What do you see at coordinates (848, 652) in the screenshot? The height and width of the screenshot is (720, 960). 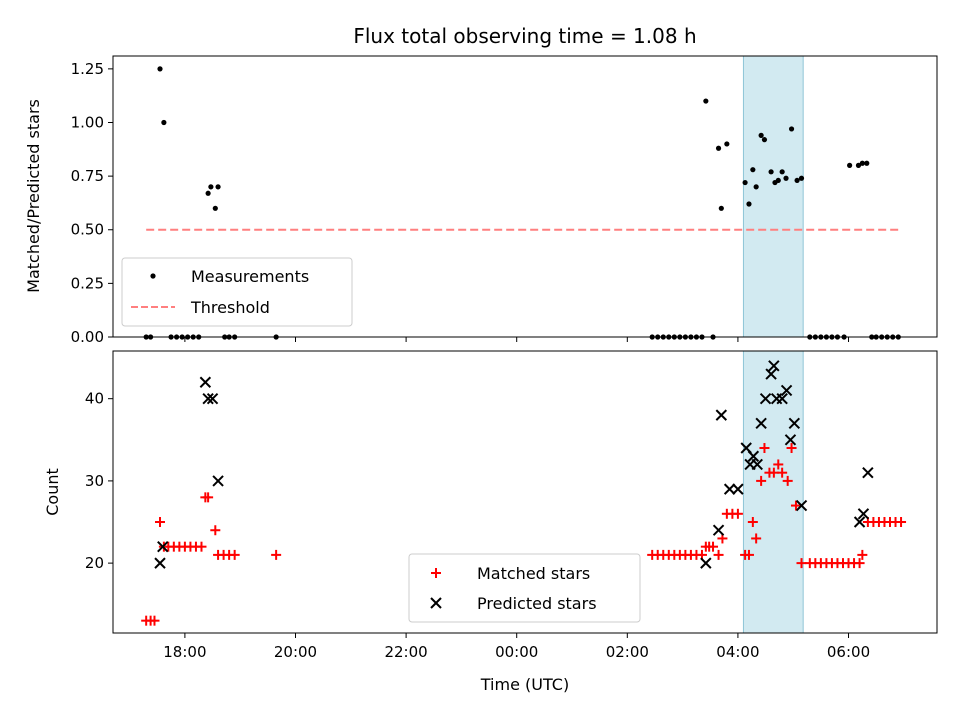 I see `xtick-label: 06:00` at bounding box center [848, 652].